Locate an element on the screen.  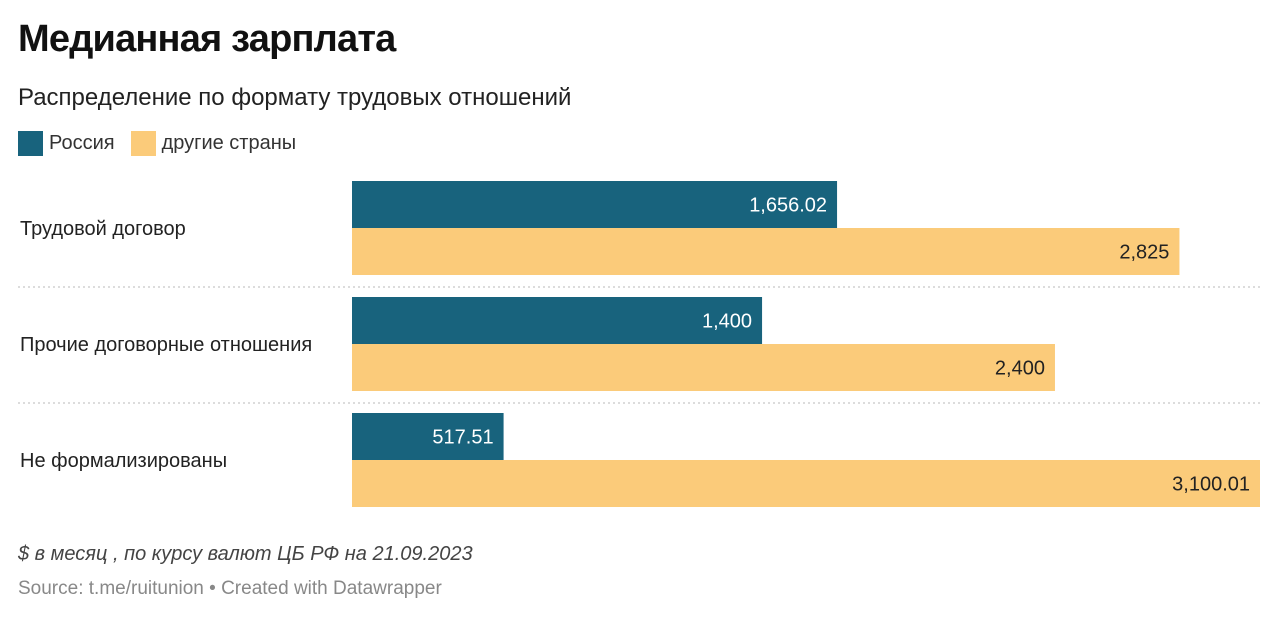
data-label-russia: 517.51 is located at coordinates (462, 438).